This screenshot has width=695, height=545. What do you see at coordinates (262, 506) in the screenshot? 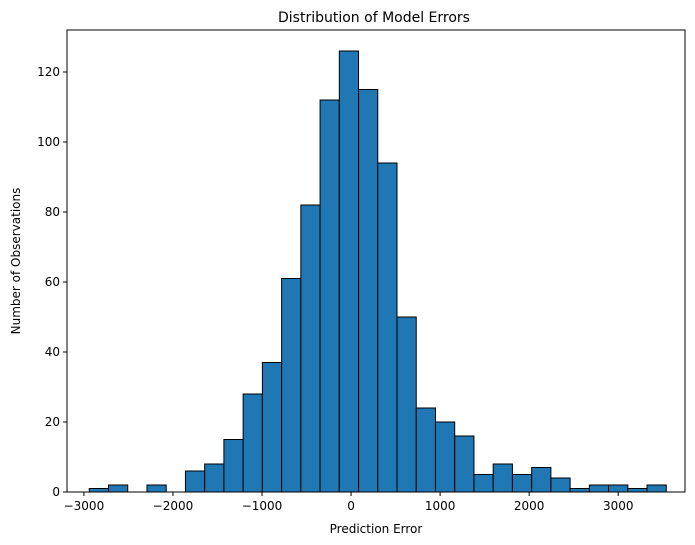
I see `x-tick-label: −1000` at bounding box center [262, 506].